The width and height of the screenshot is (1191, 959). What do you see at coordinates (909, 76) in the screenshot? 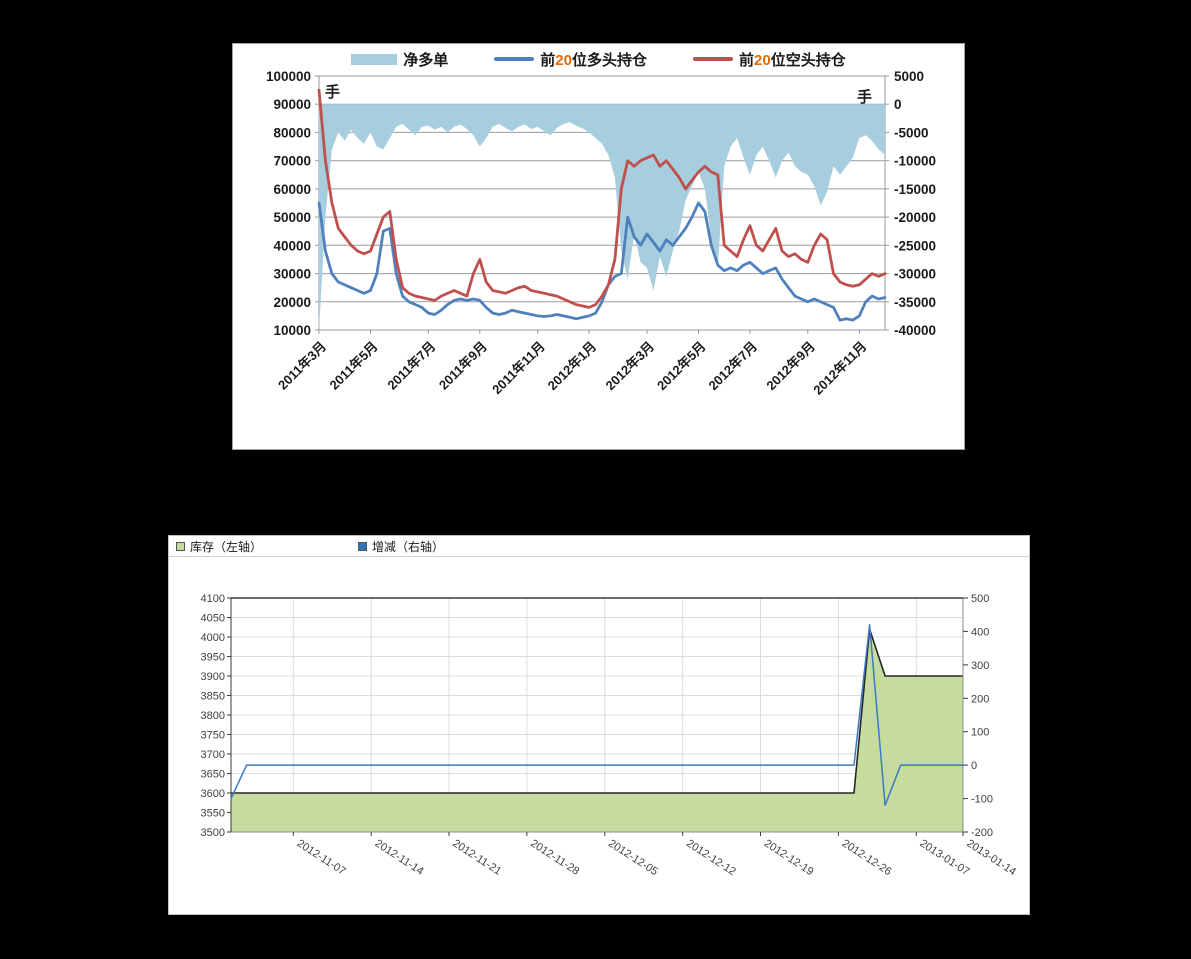
I see `svg-text: 5000` at bounding box center [909, 76].